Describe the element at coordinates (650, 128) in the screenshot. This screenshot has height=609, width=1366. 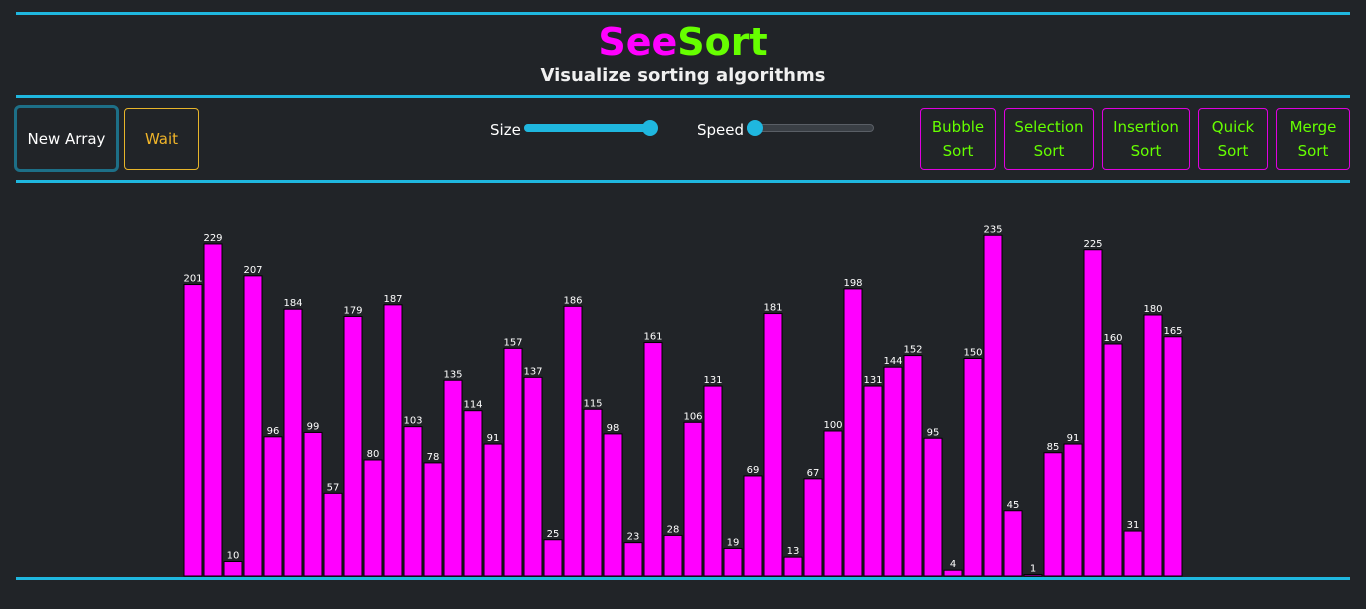
I see `size-slider-thumb` at that location.